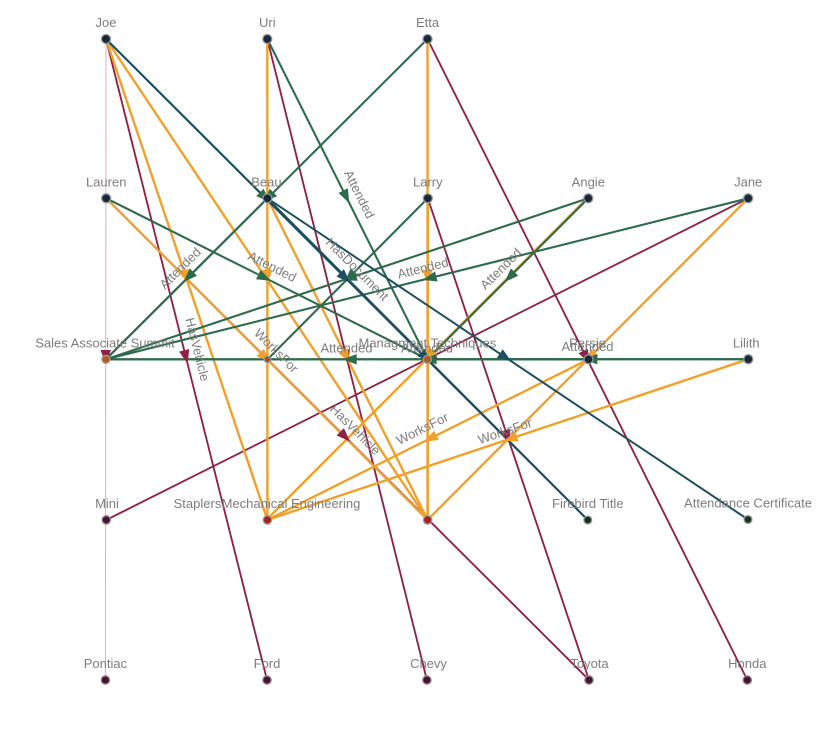 This screenshot has width=839, height=738. I want to click on svg-text: Angie, so click(588, 181).